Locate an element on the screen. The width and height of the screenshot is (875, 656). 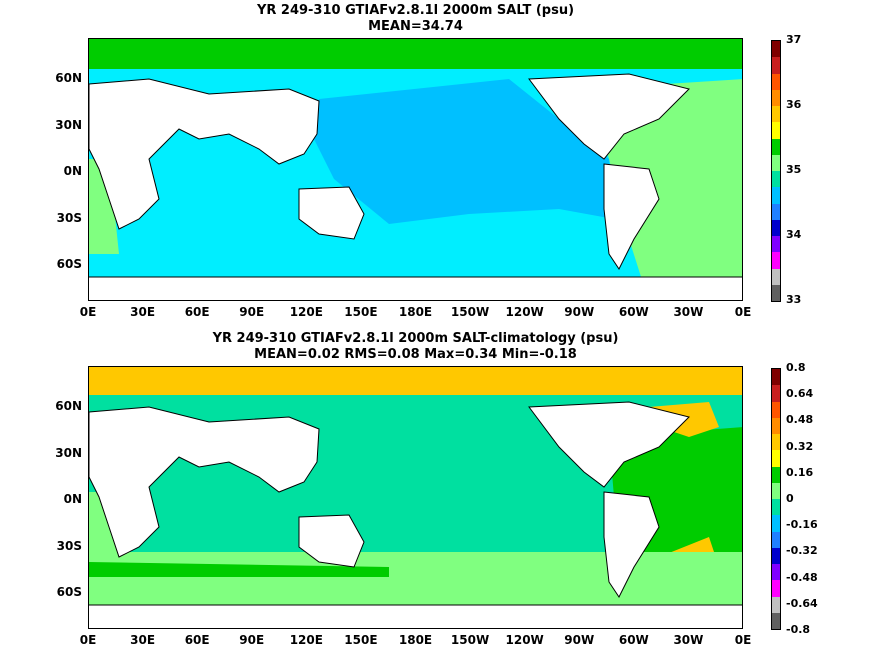
top-lon-label-11: 30W is located at coordinates (688, 312).